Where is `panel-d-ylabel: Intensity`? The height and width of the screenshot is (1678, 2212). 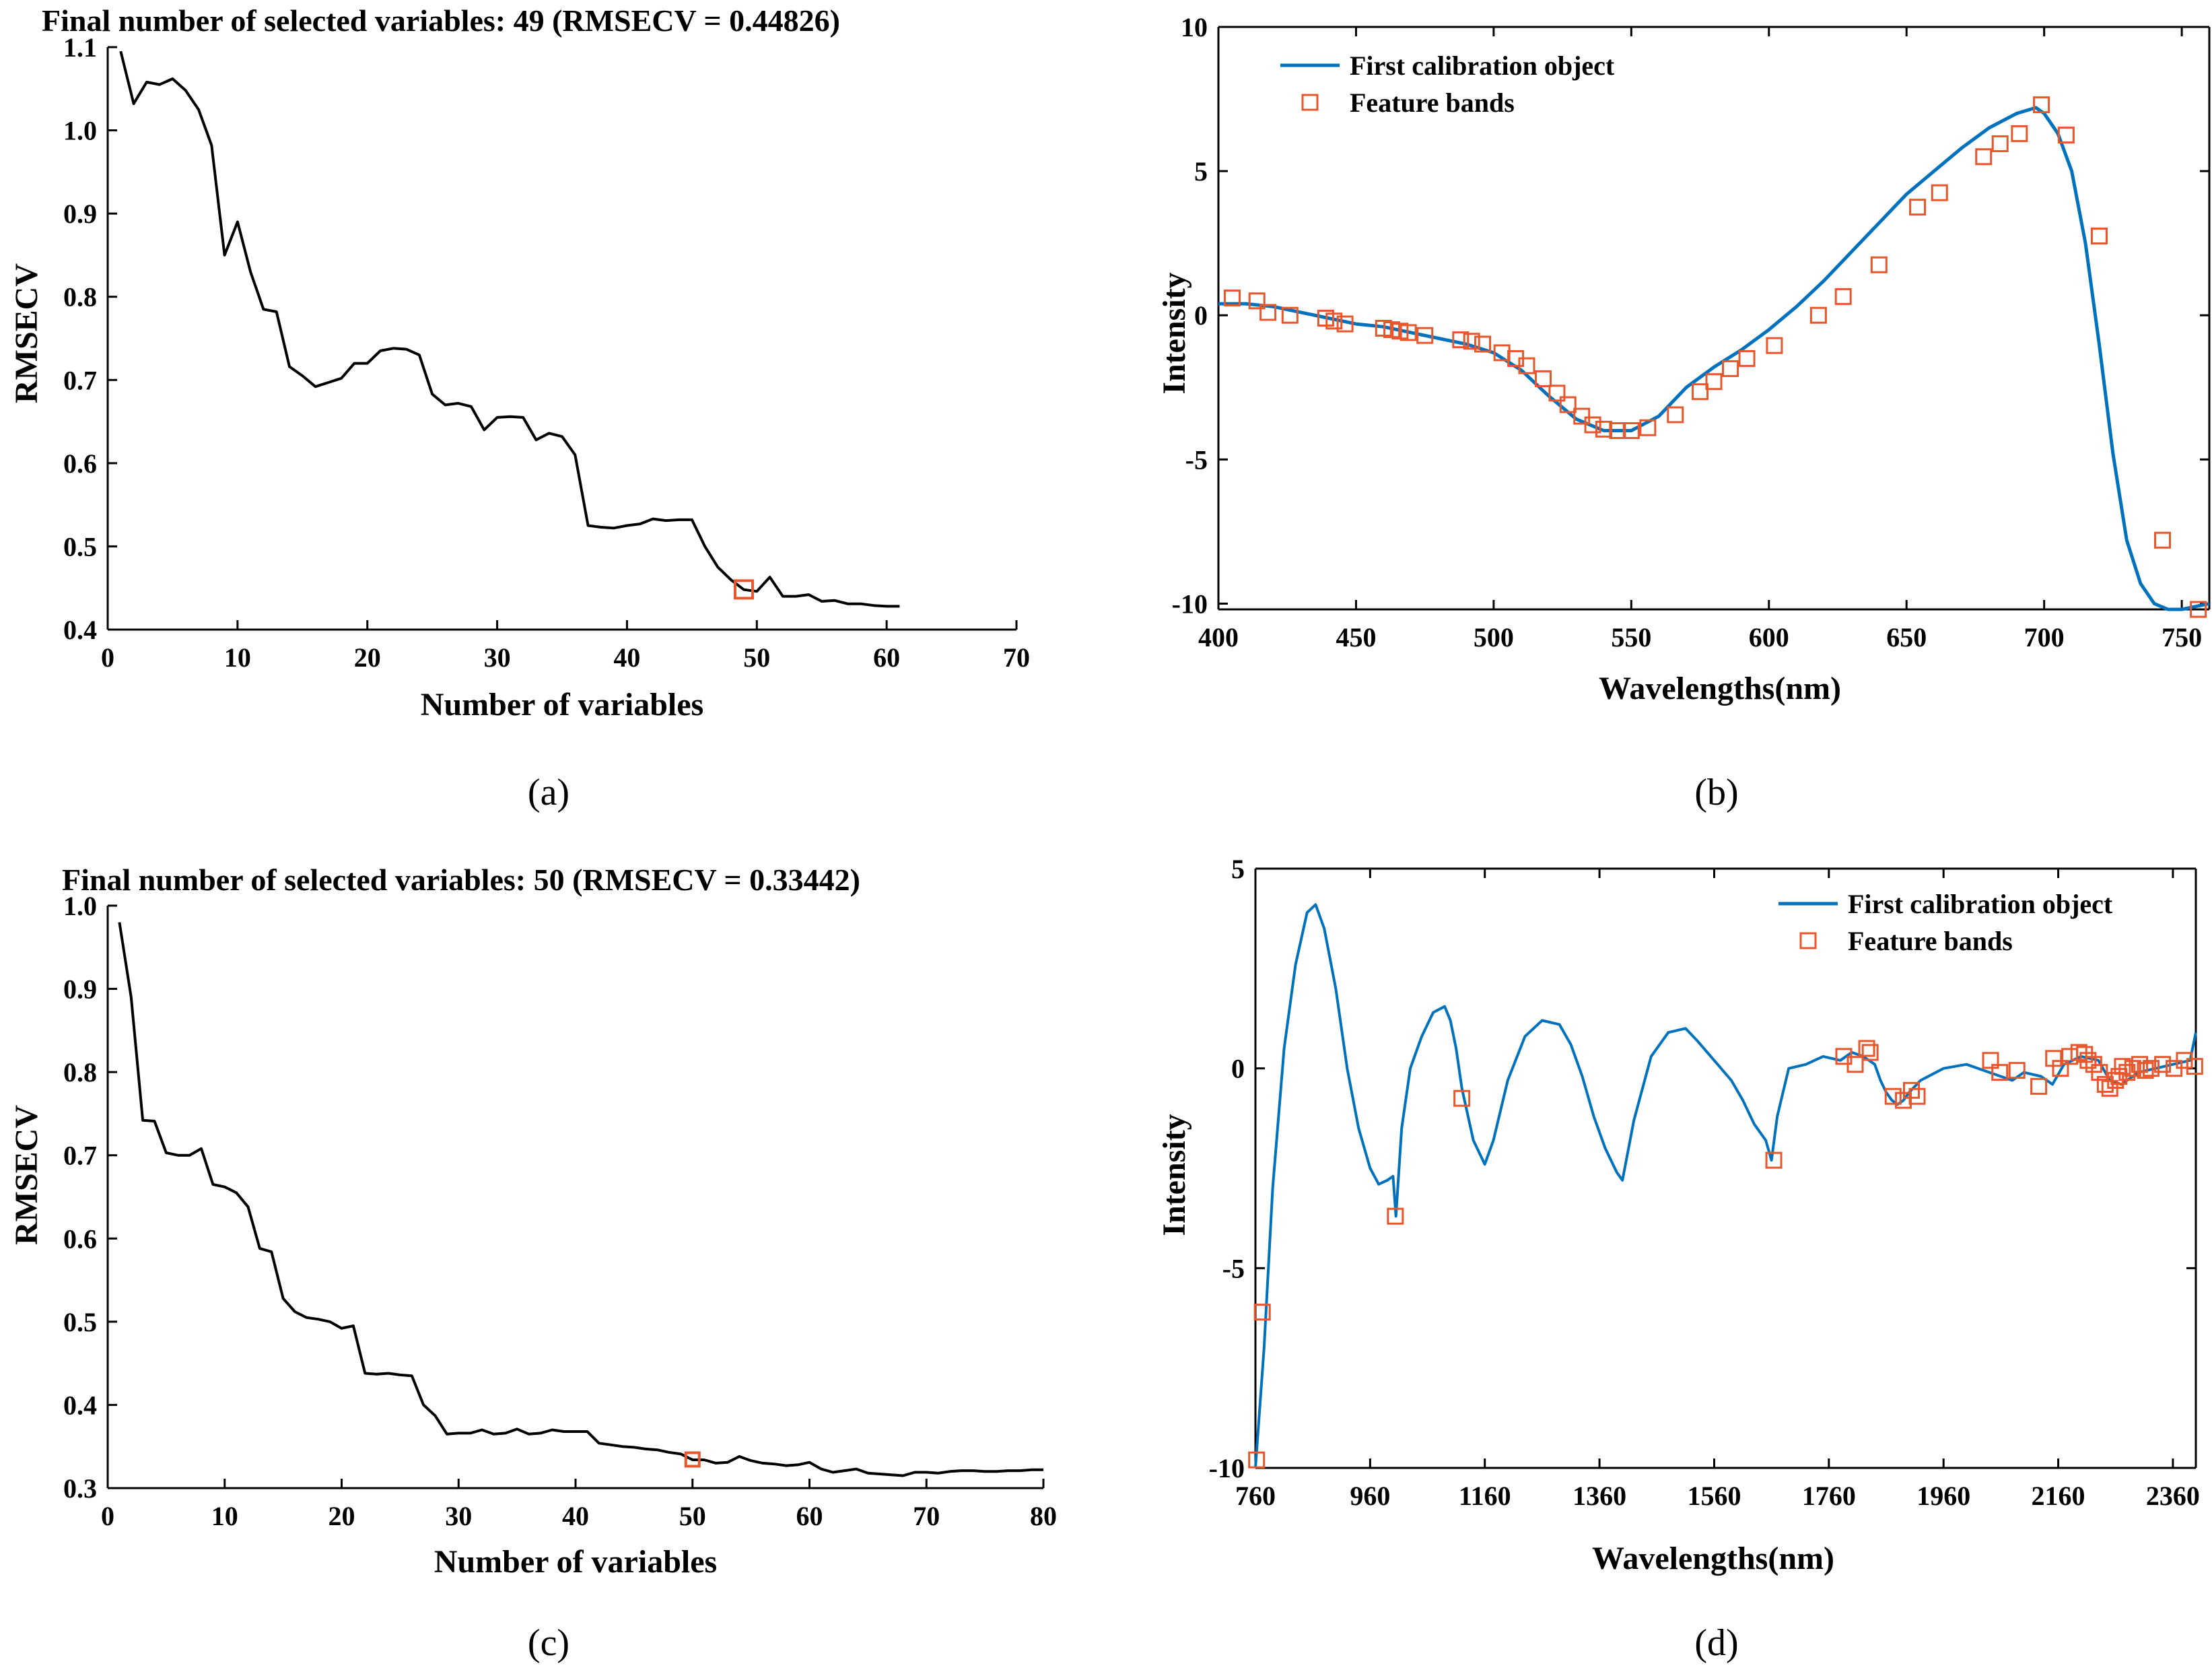 panel-d-ylabel: Intensity is located at coordinates (1174, 1175).